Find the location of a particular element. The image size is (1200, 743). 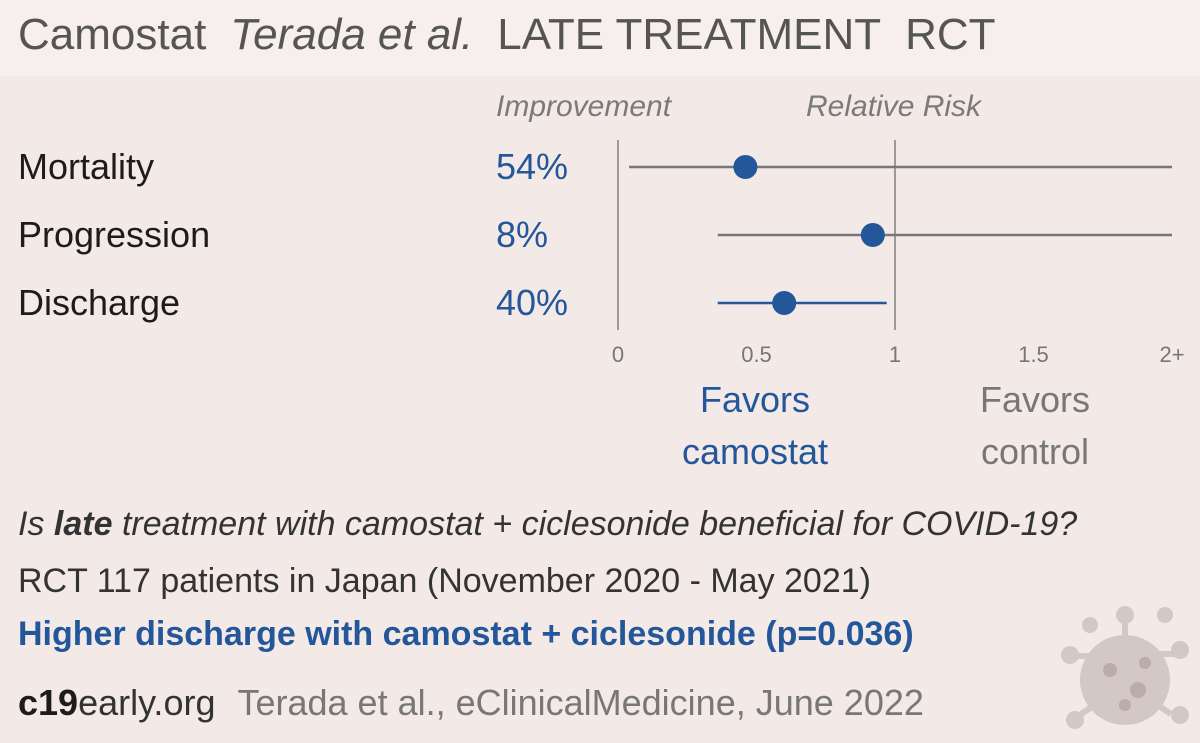

x-tick-label: 0 is located at coordinates (618, 354).